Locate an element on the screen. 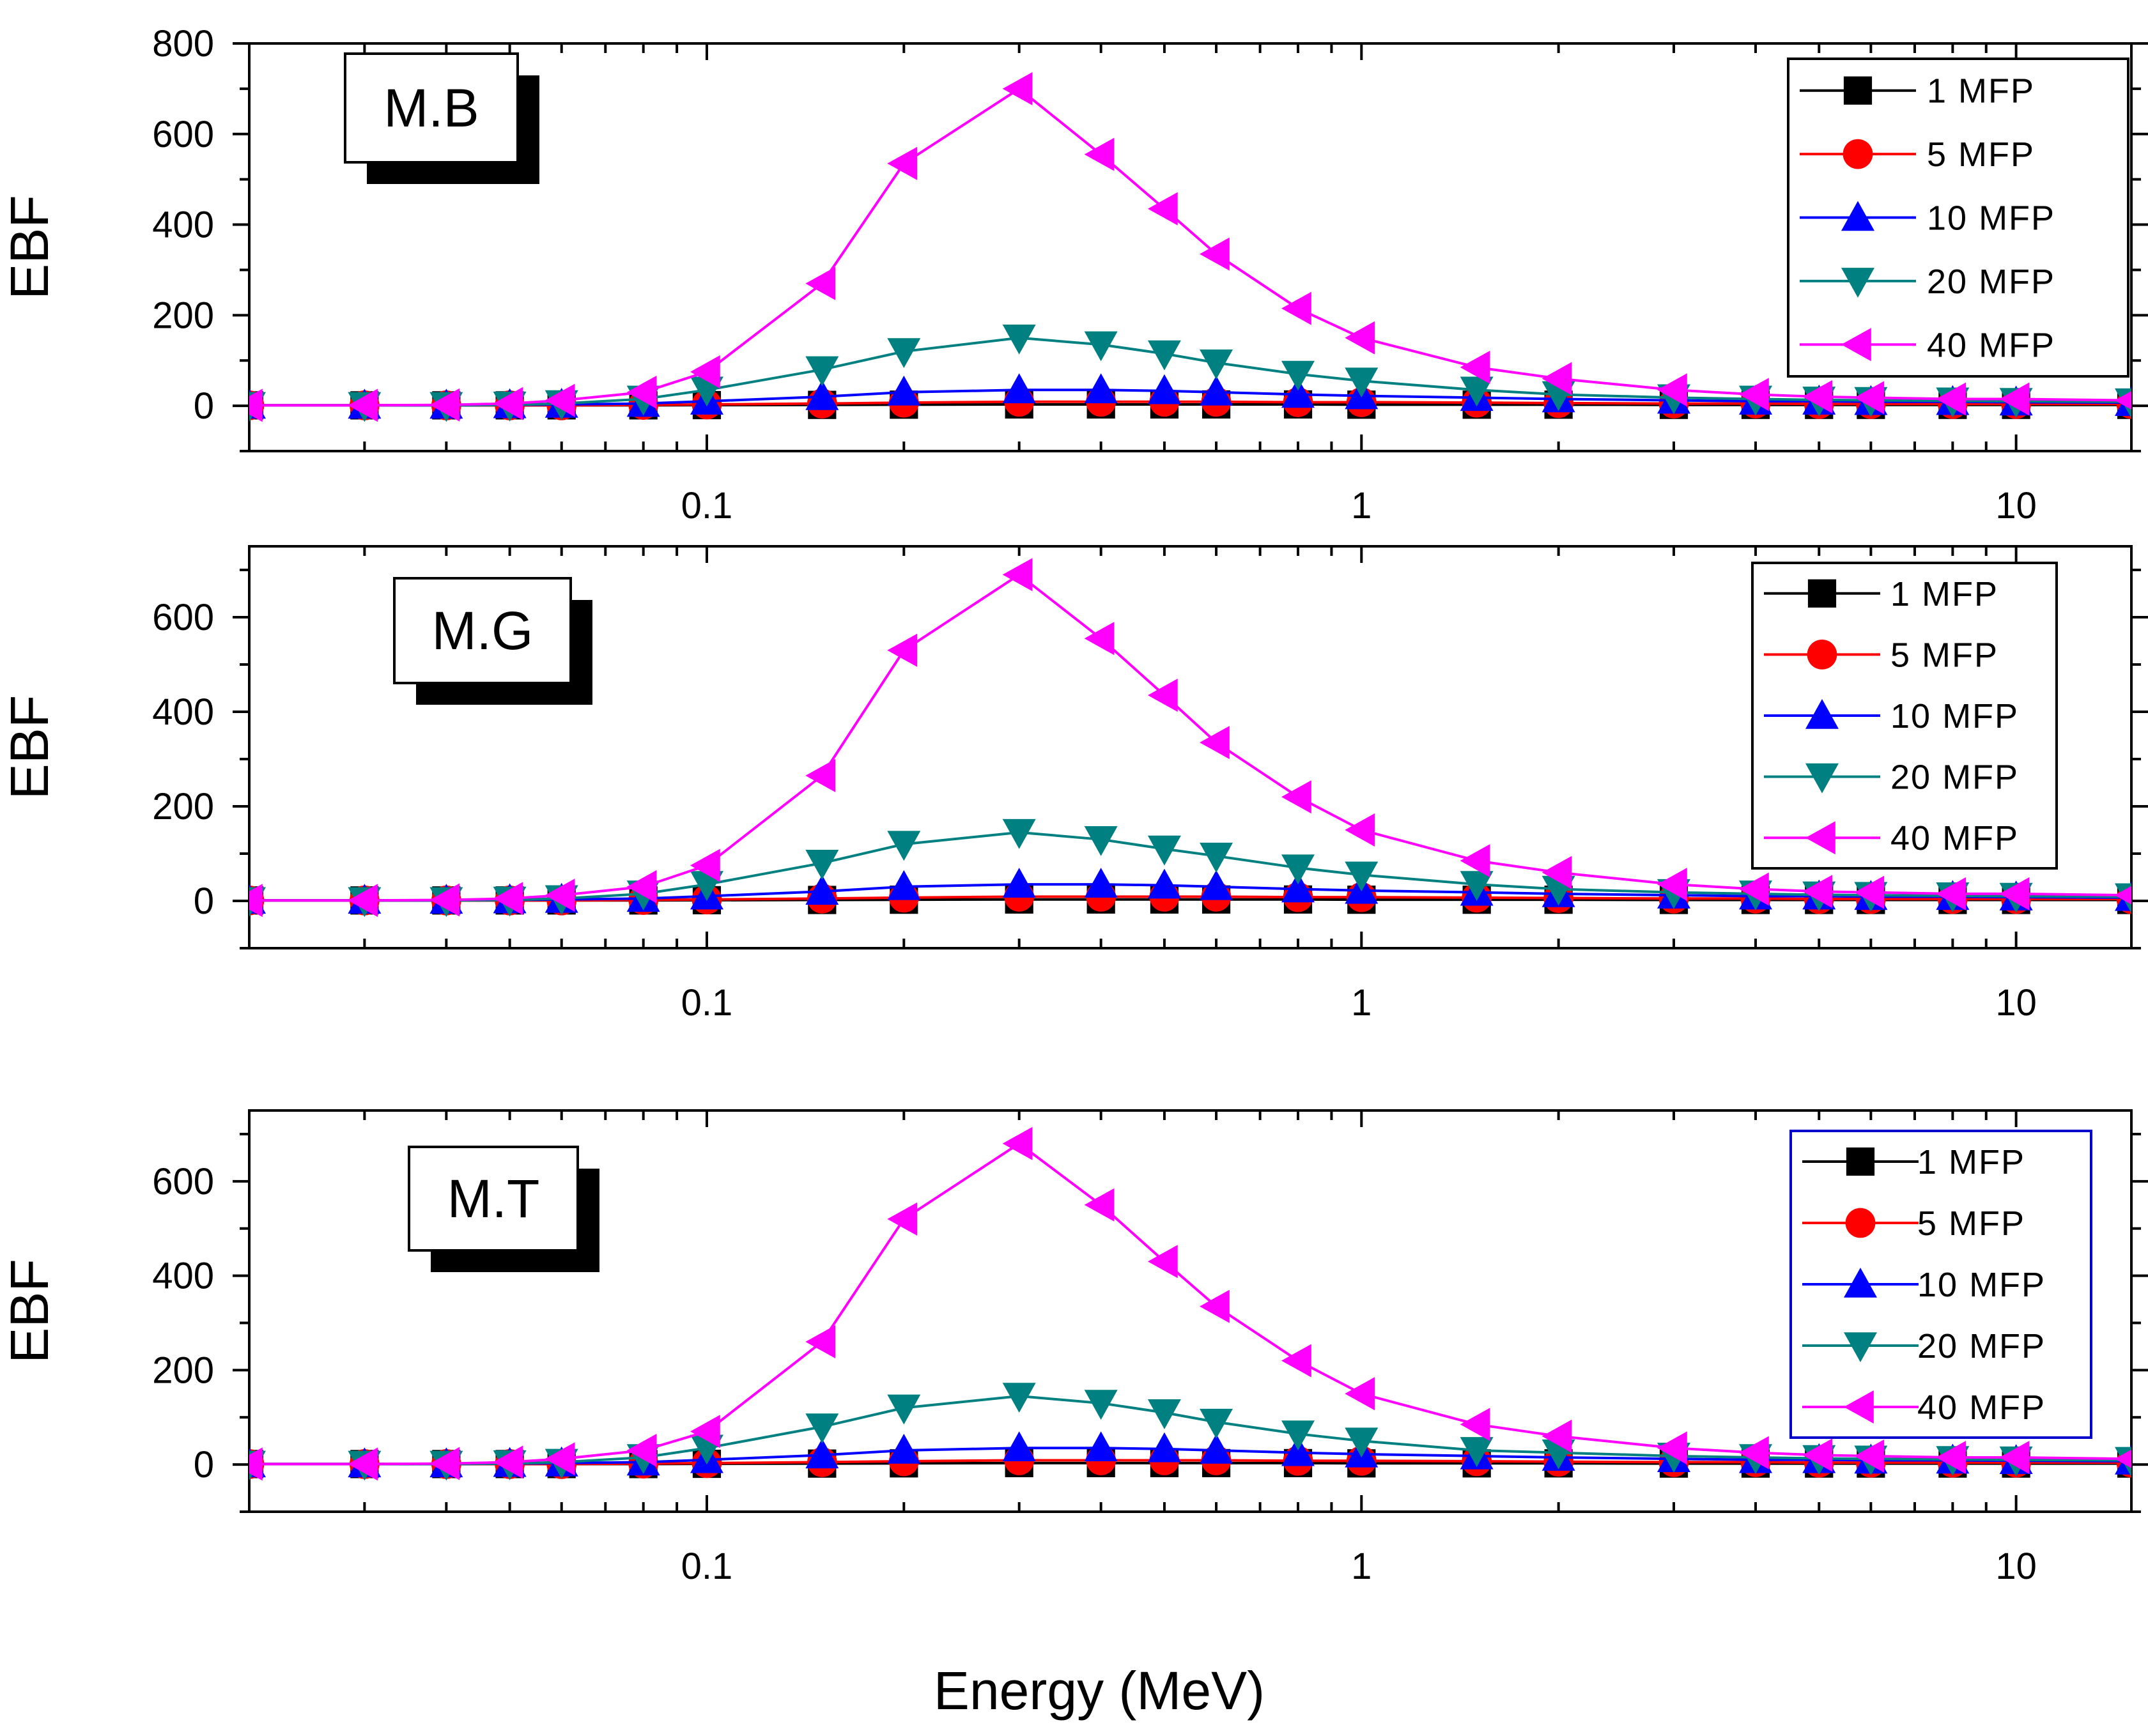 This screenshot has width=2148, height=1736. legend-item: 10 MFP is located at coordinates (1927, 218).